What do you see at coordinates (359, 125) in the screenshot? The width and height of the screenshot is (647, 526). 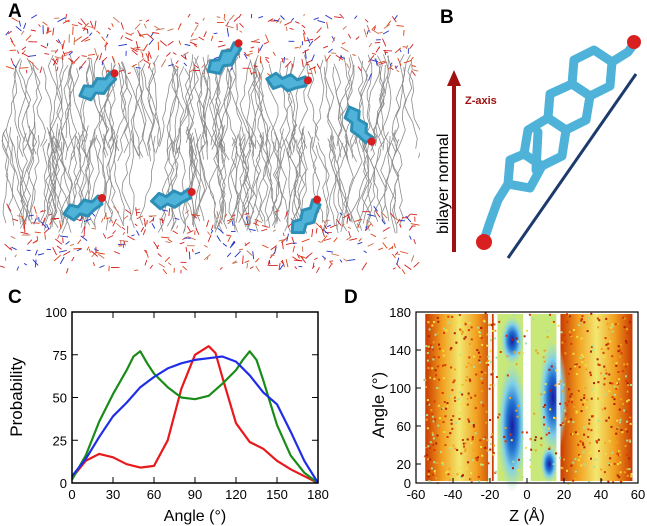 I see `cholesterol-molecule` at bounding box center [359, 125].